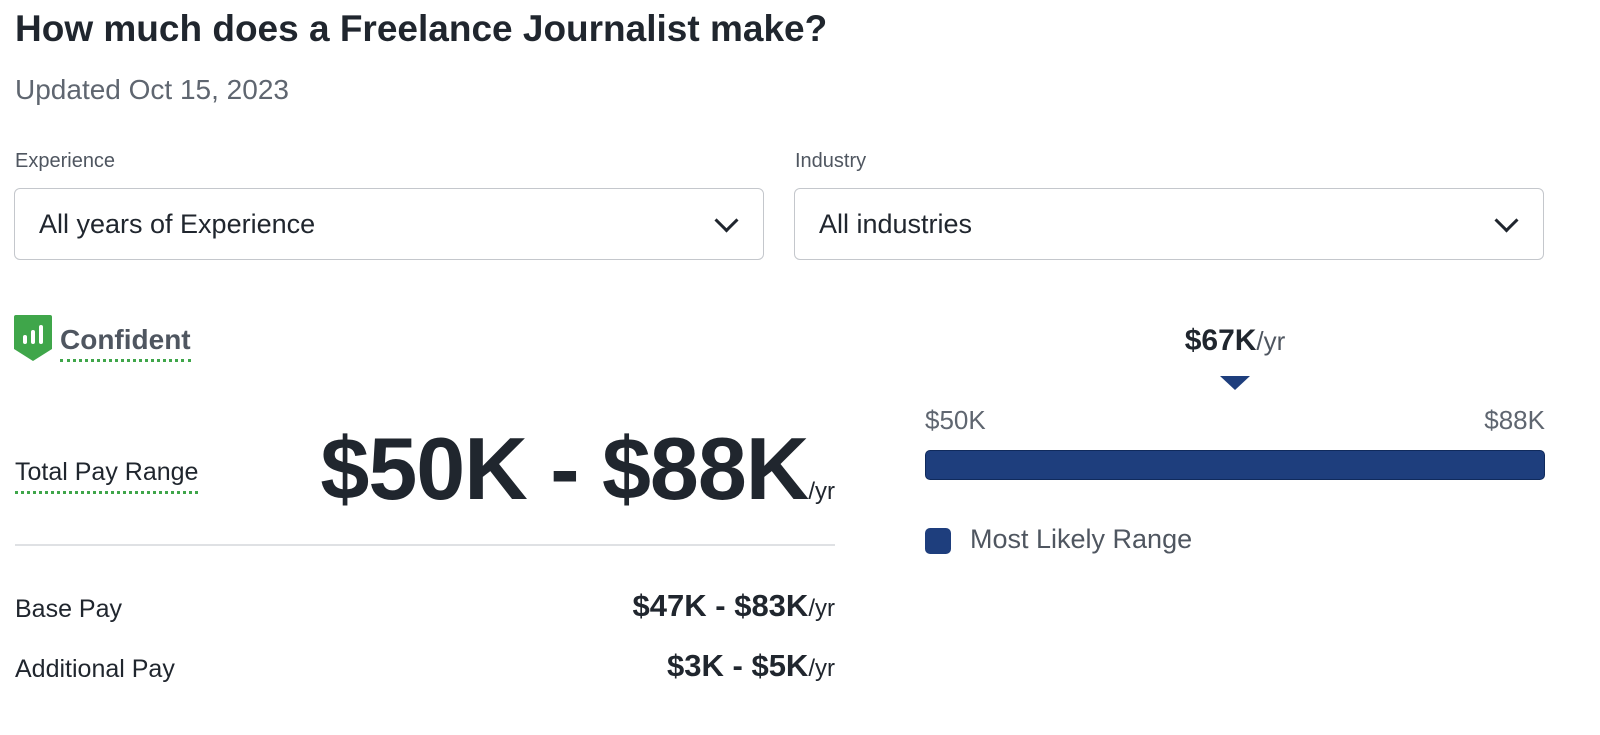 Image resolution: width=1600 pixels, height=735 pixels. Describe the element at coordinates (955, 420) in the screenshot. I see `range-min-label: $50K` at that location.